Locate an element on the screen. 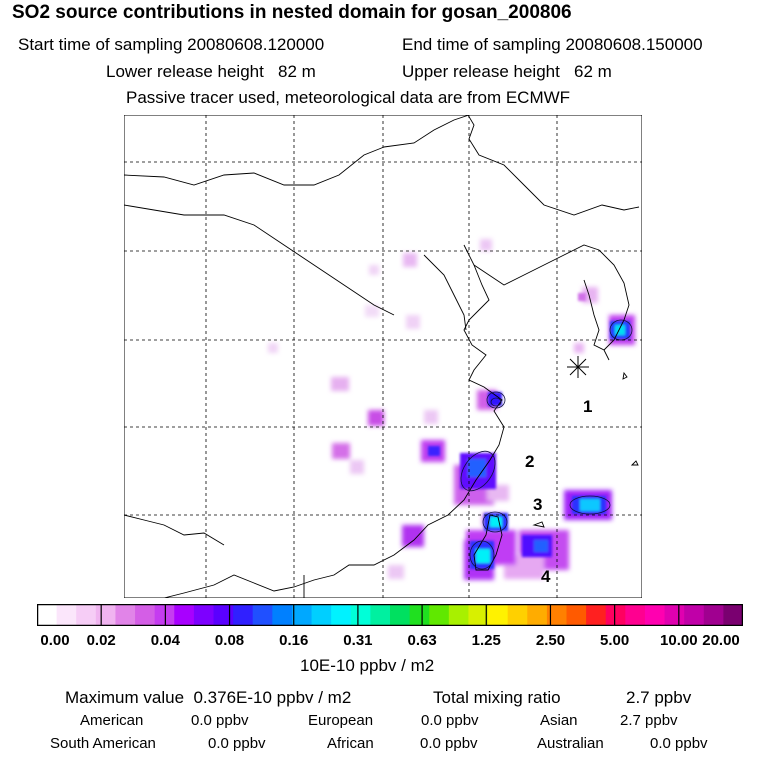 This screenshot has width=768, height=768. total-mixing-ratio-value: 2.7 ppbv is located at coordinates (659, 697).